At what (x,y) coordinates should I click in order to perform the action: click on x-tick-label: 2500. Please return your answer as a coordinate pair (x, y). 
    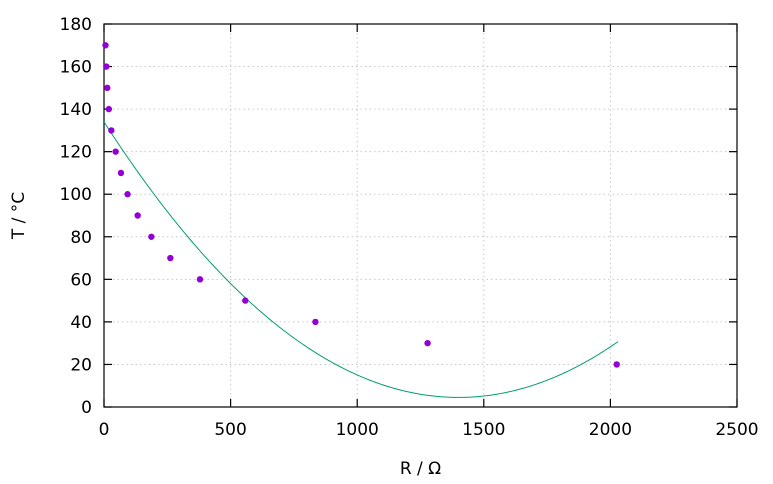
    Looking at the image, I should click on (736, 430).